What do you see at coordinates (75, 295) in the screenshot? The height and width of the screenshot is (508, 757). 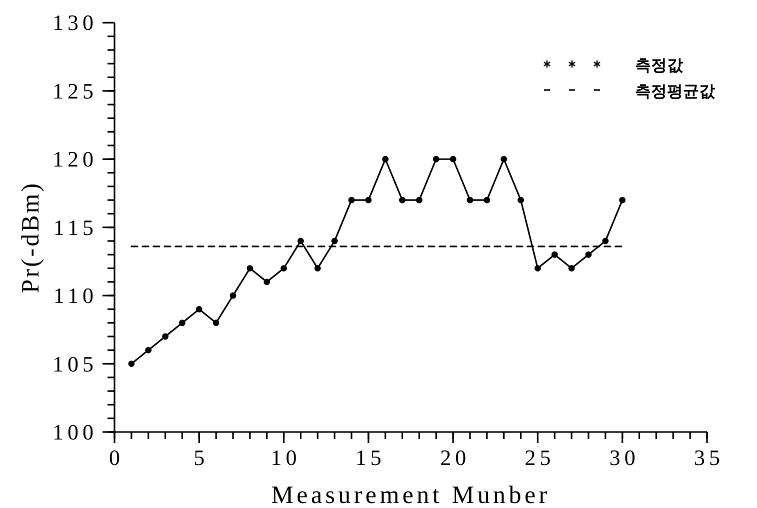 I see `y-tick-label: 110` at bounding box center [75, 295].